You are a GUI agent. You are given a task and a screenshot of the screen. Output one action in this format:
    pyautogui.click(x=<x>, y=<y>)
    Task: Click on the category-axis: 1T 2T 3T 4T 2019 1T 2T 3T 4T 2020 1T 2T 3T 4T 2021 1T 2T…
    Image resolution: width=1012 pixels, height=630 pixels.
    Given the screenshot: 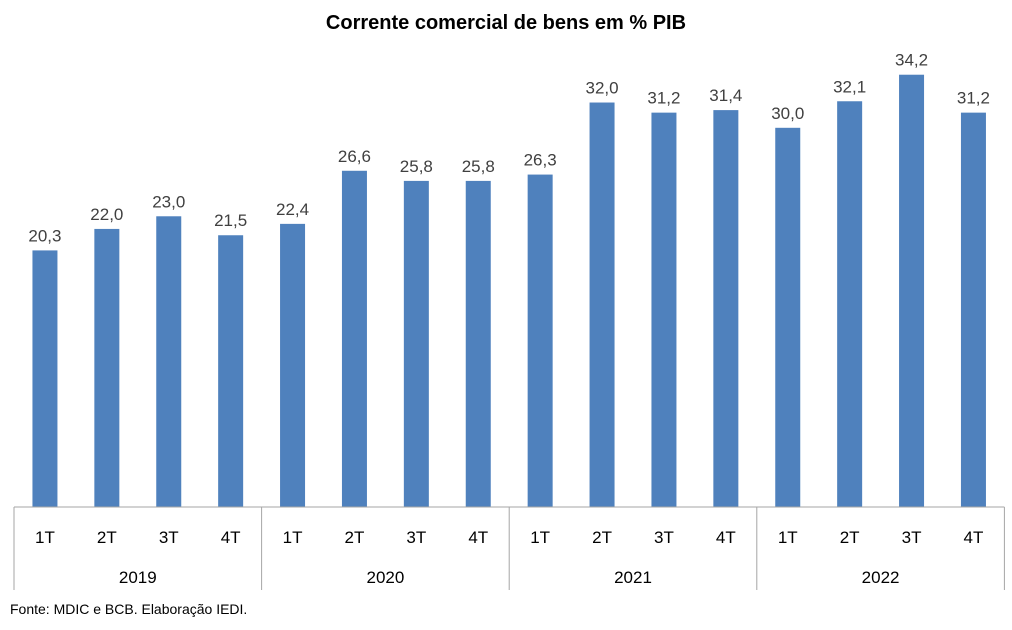 What is the action you would take?
    pyautogui.click(x=509, y=548)
    